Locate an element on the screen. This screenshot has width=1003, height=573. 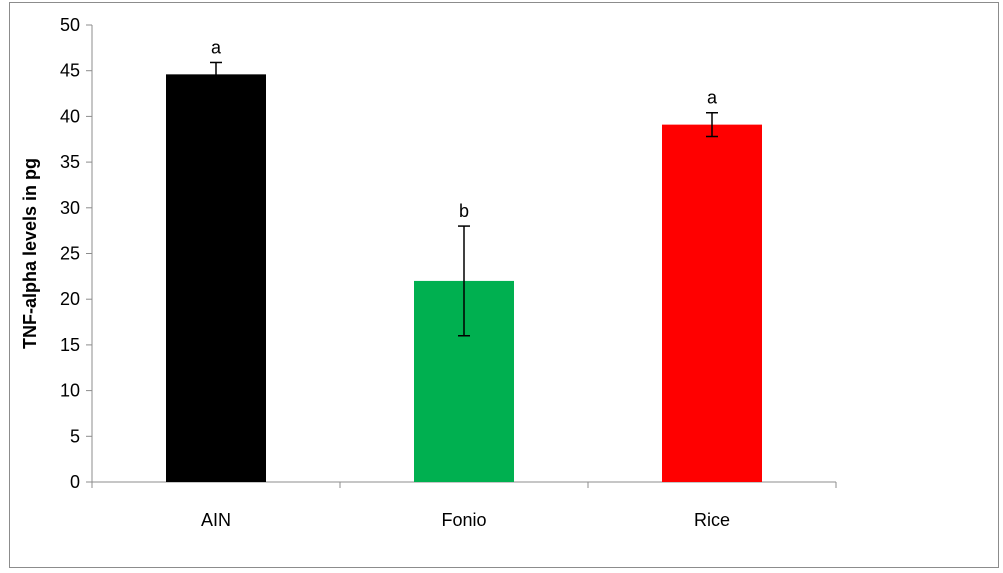
x-category-label: Fonio is located at coordinates (463, 520).